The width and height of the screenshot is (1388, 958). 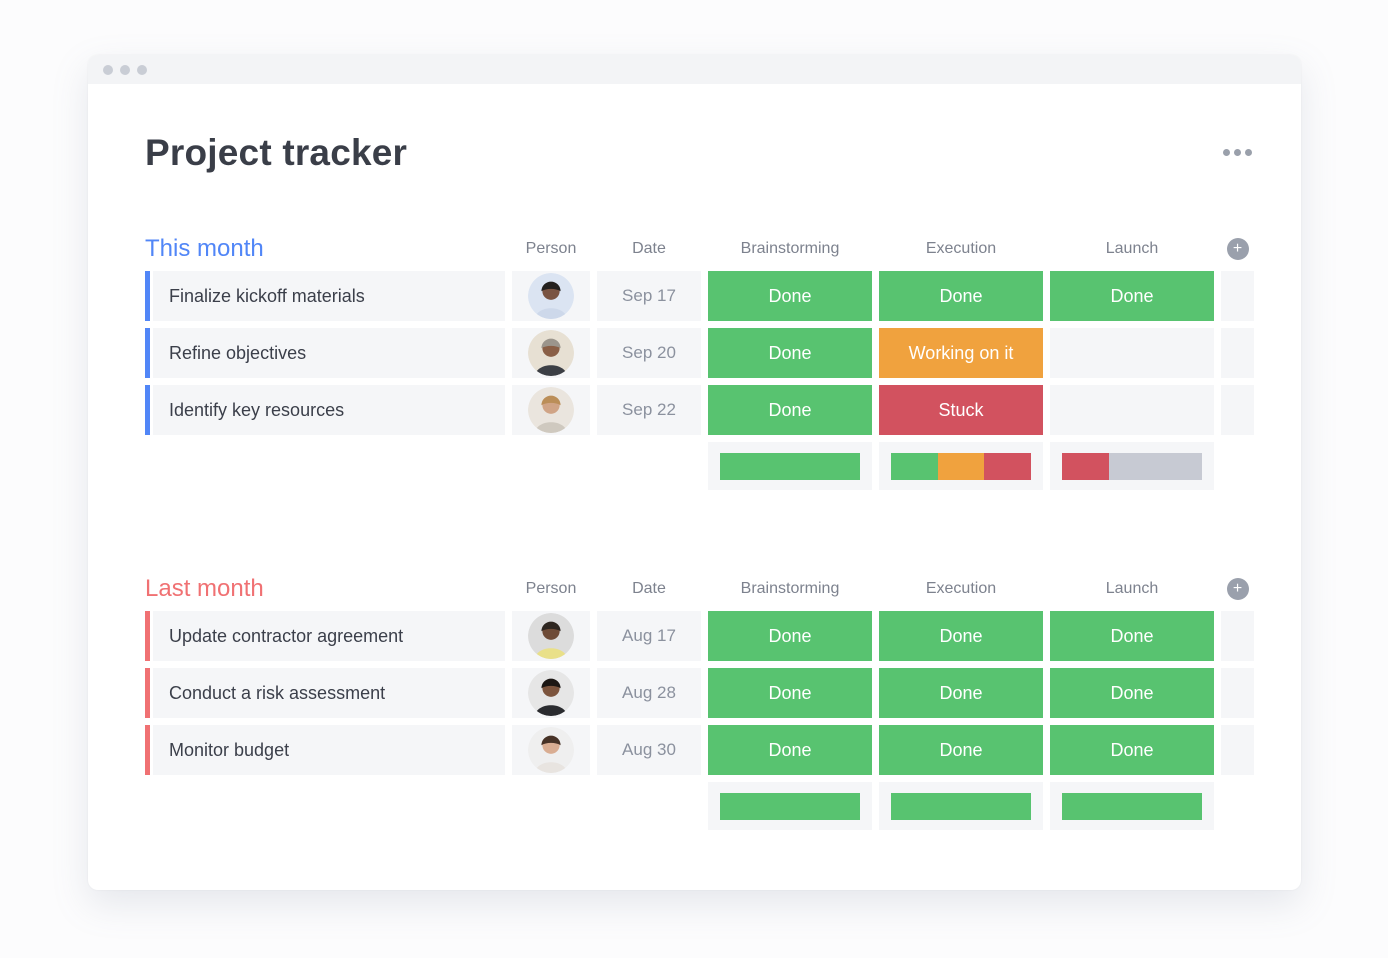 I want to click on date-cell: Aug 28, so click(x=649, y=693).